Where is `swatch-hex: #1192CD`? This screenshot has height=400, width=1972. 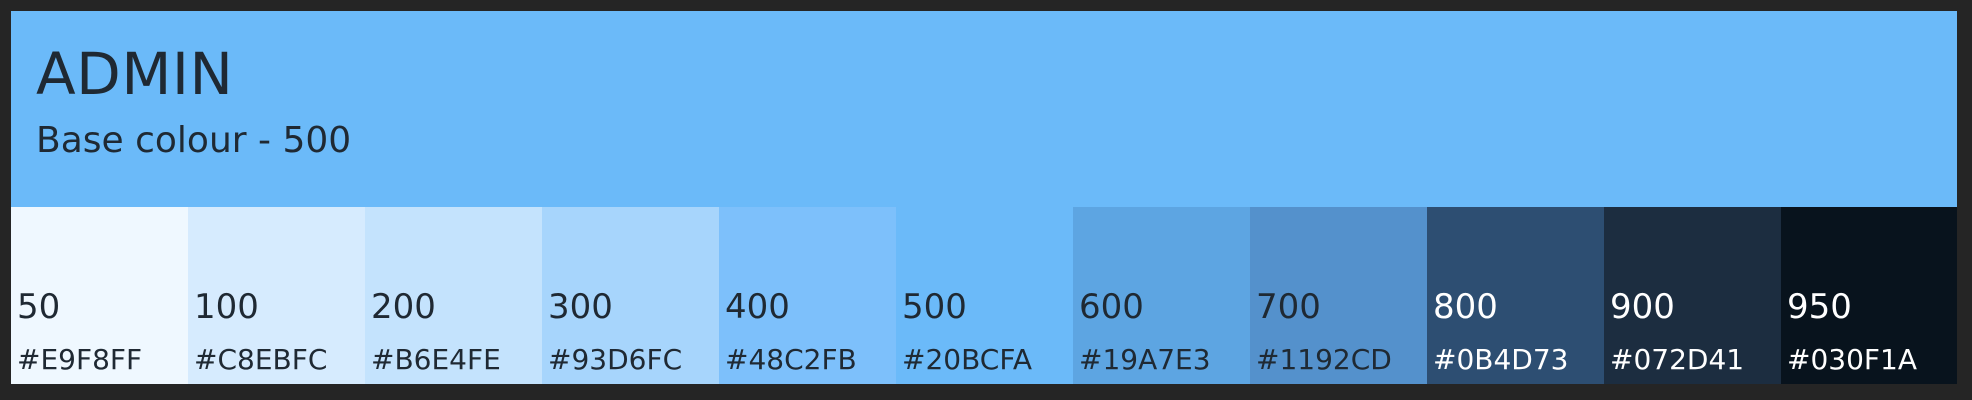 swatch-hex: #1192CD is located at coordinates (1324, 359).